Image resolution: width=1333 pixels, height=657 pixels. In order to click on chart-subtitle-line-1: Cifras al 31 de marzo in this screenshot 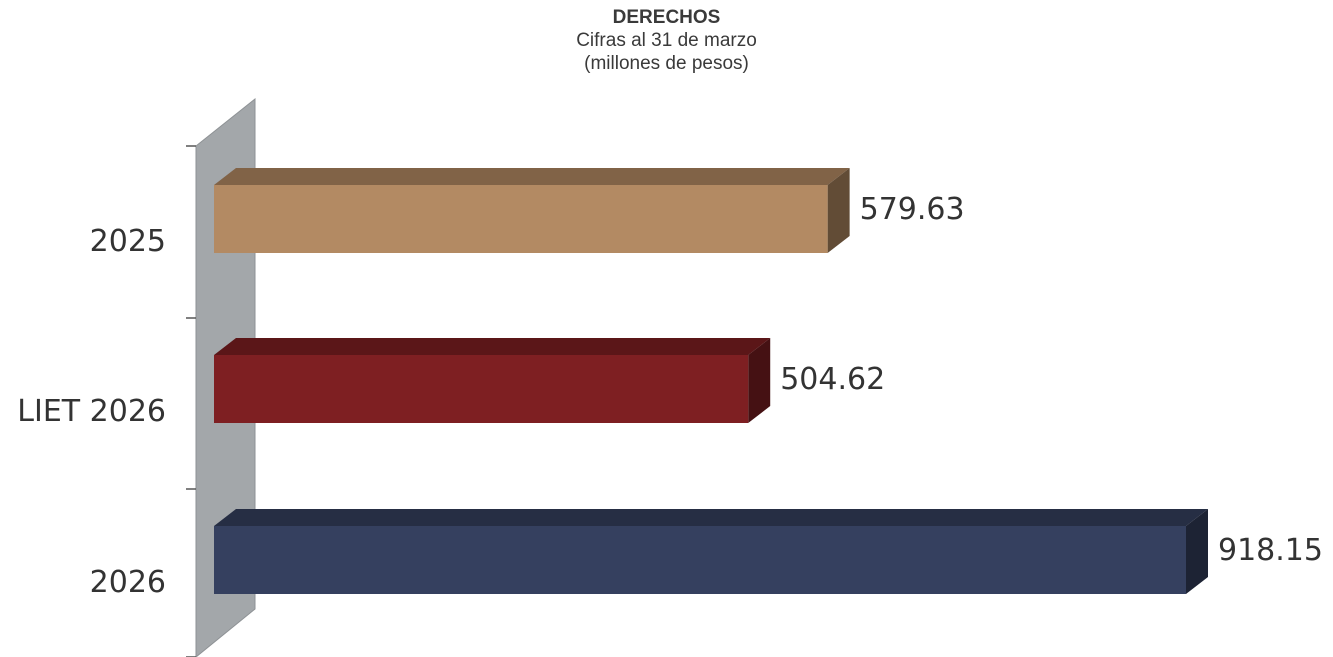, I will do `click(666, 40)`.